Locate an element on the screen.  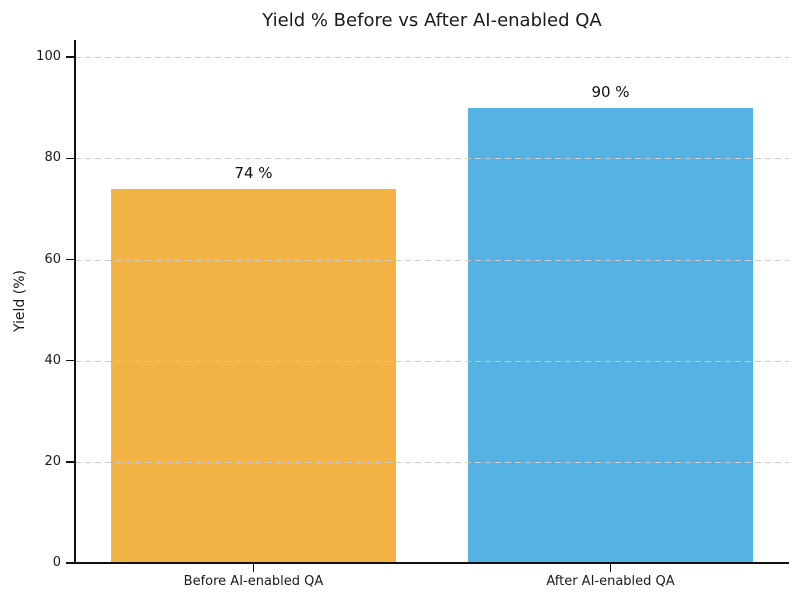
x-tick-label: Before AI-enabled QA is located at coordinates (253, 581).